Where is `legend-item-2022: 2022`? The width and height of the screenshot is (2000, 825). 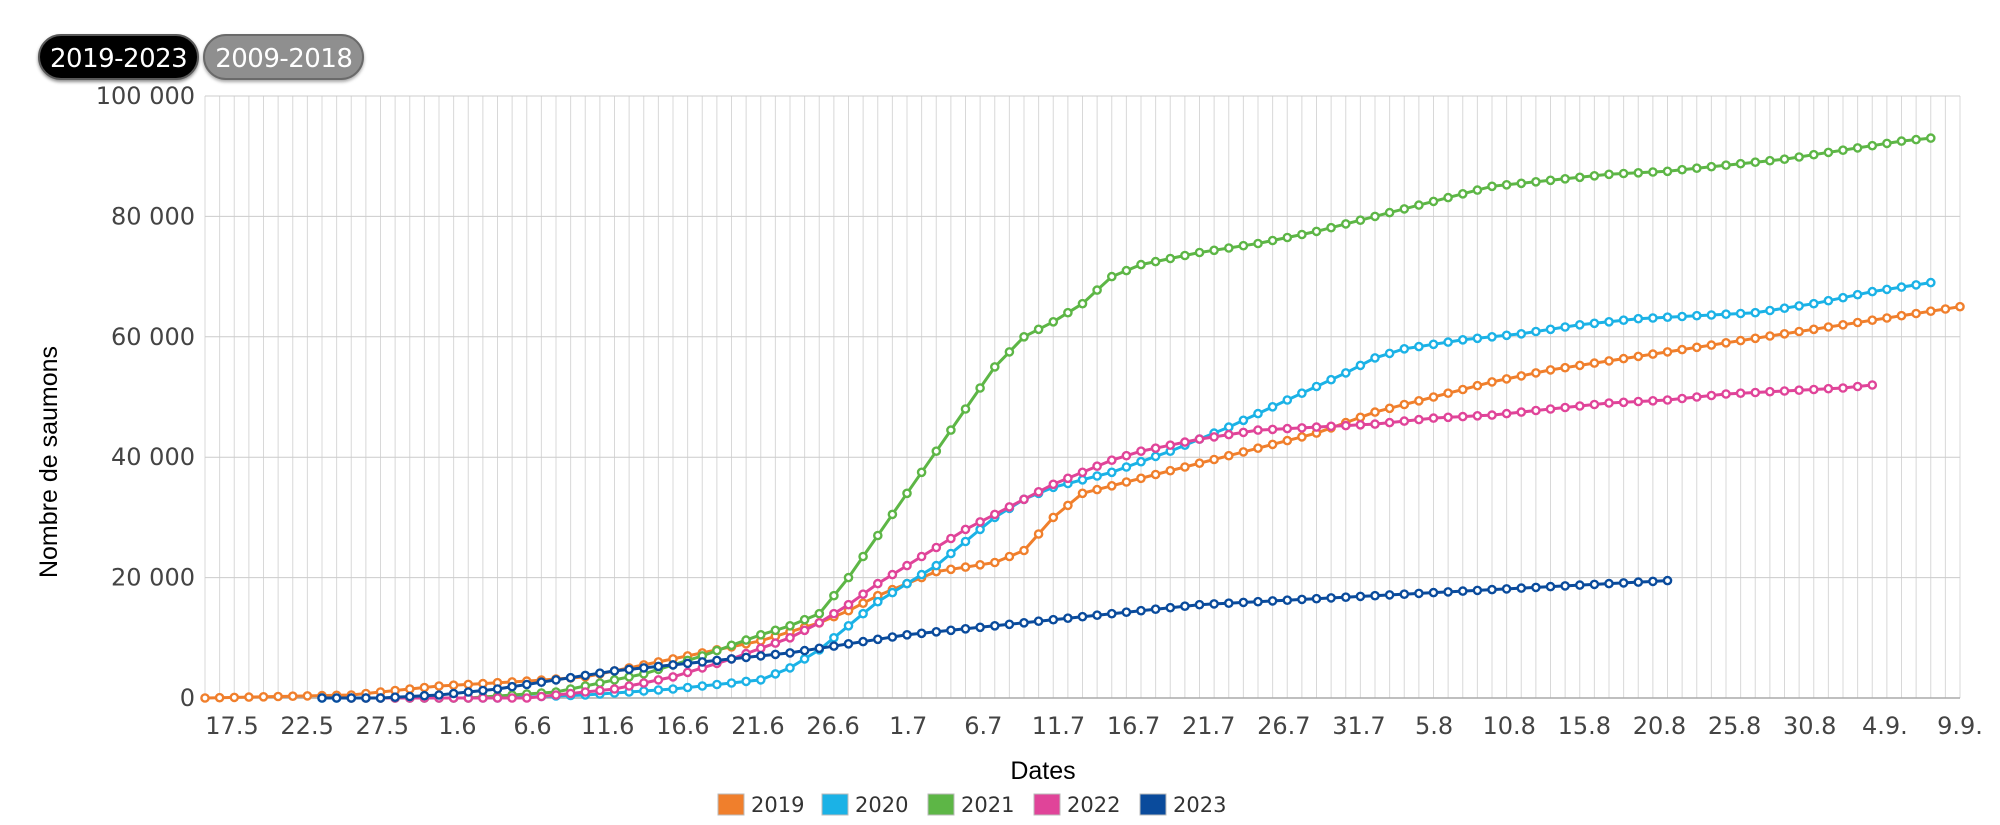
legend-item-2022: 2022 is located at coordinates (1076, 805).